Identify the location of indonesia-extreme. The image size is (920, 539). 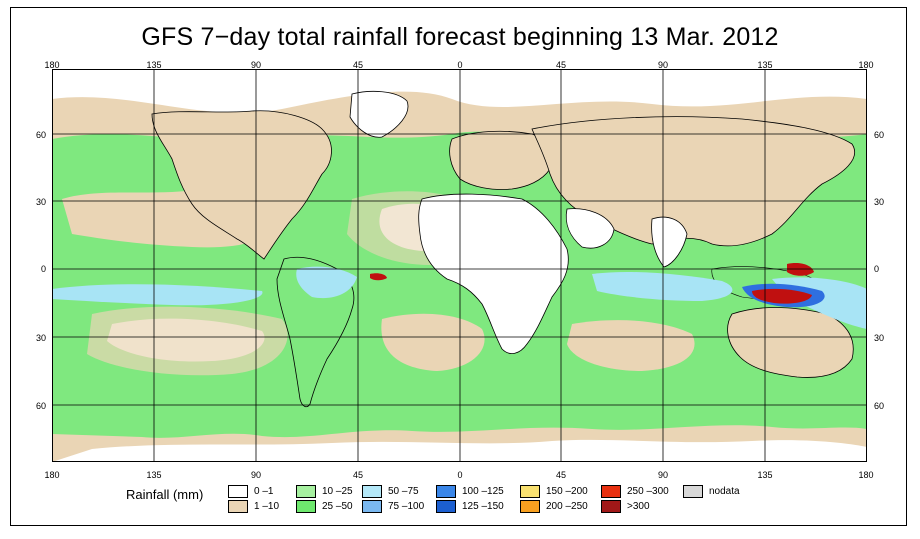
(782, 296).